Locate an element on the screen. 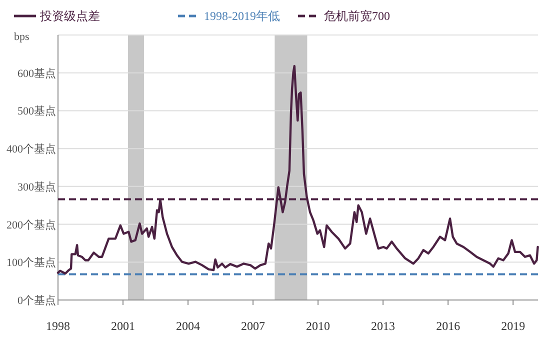 This screenshot has width=550, height=337. x-tick-label: 1998 is located at coordinates (58, 326).